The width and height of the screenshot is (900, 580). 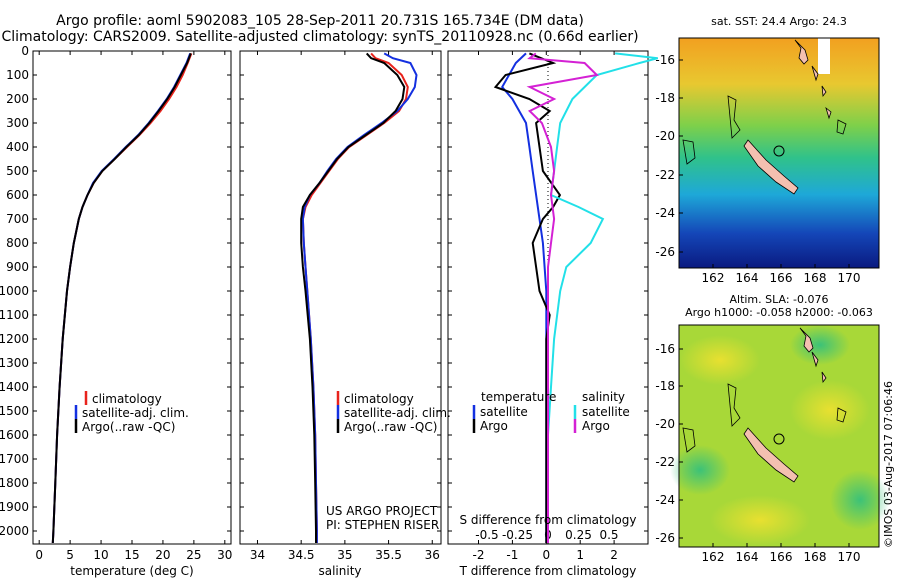 What do you see at coordinates (779, 21) in the screenshot?
I see `sst-map-title: sat. SST: 24.4 Argo: 24.3` at bounding box center [779, 21].